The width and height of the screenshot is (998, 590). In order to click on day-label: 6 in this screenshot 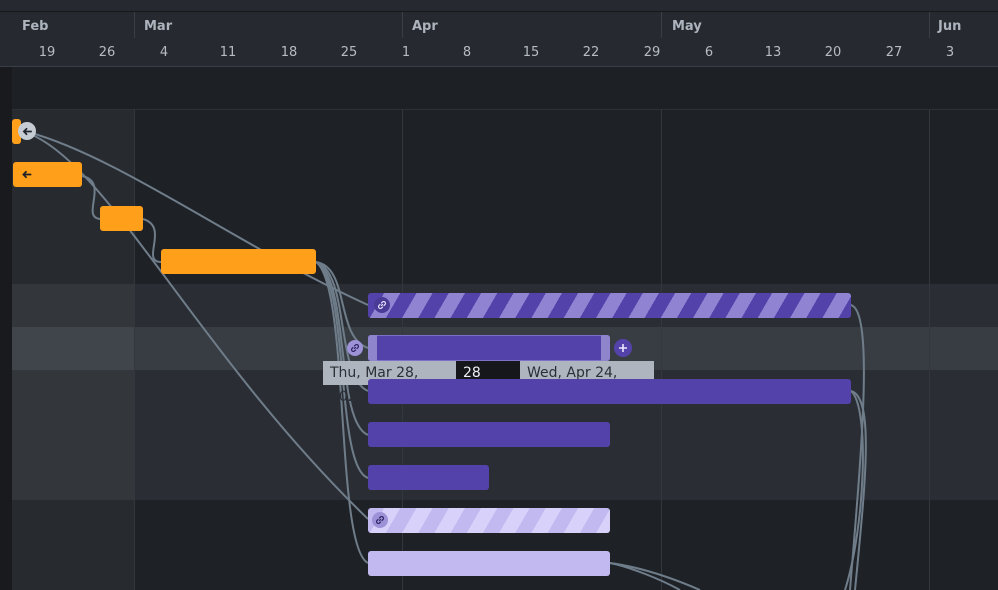, I will do `click(709, 52)`.